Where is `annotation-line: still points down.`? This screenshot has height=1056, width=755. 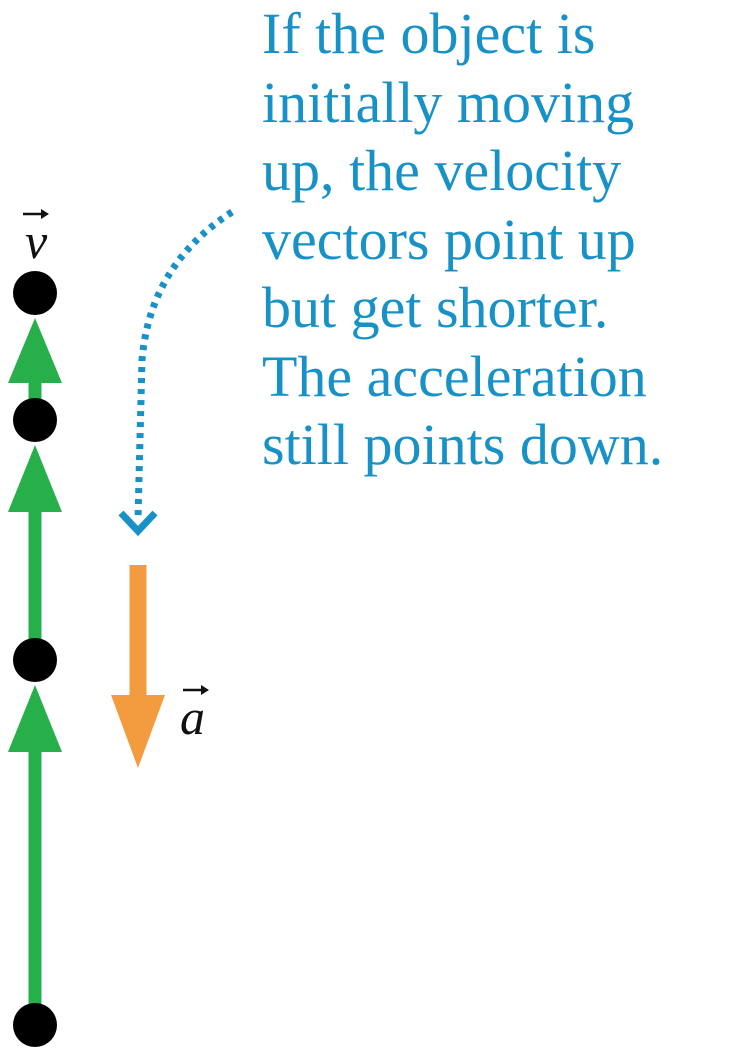
annotation-line: still points down. is located at coordinates (463, 444).